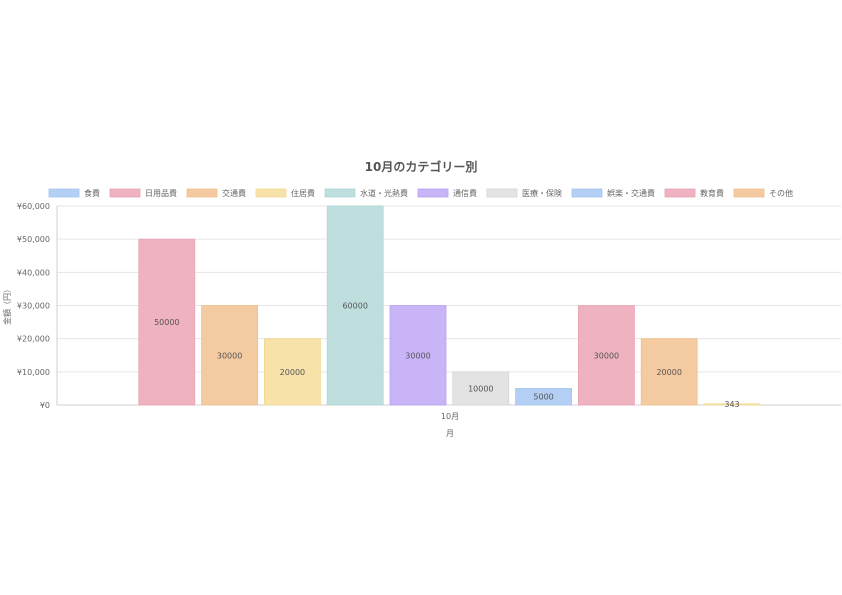 The height and width of the screenshot is (595, 842). I want to click on y-tick-label: ¥50,000, so click(33, 239).